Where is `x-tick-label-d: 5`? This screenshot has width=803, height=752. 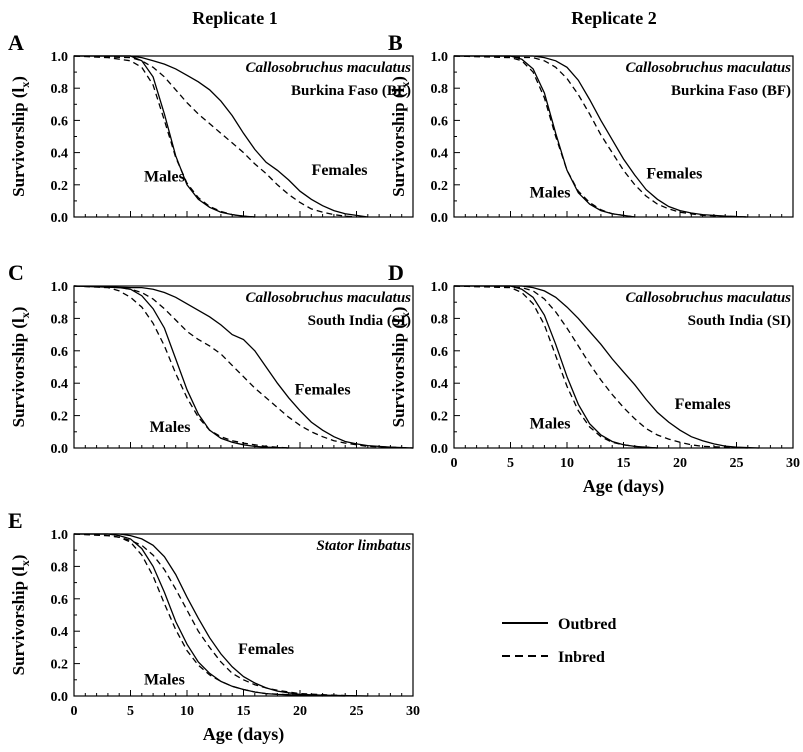
x-tick-label-d: 5 is located at coordinates (510, 463).